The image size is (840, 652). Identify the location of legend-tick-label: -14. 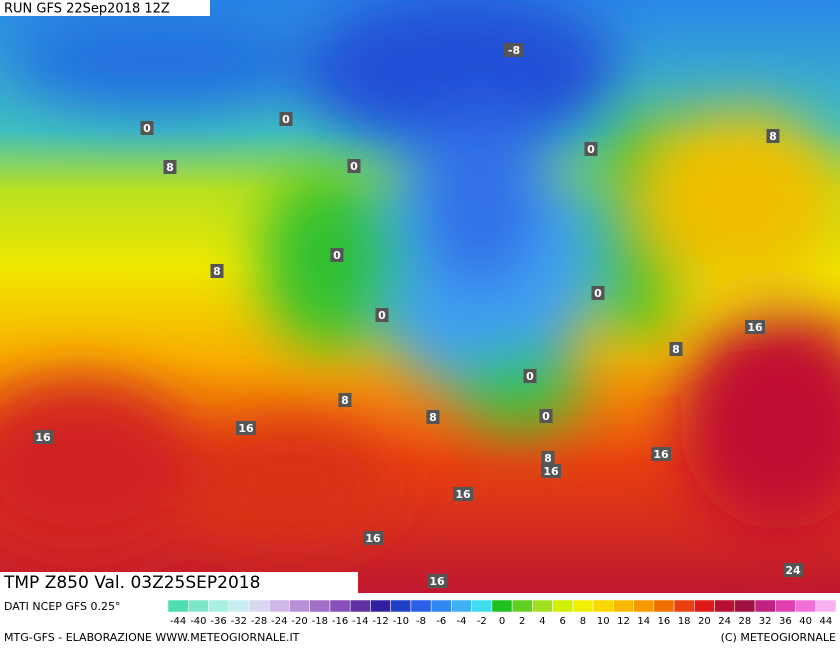
(360, 621).